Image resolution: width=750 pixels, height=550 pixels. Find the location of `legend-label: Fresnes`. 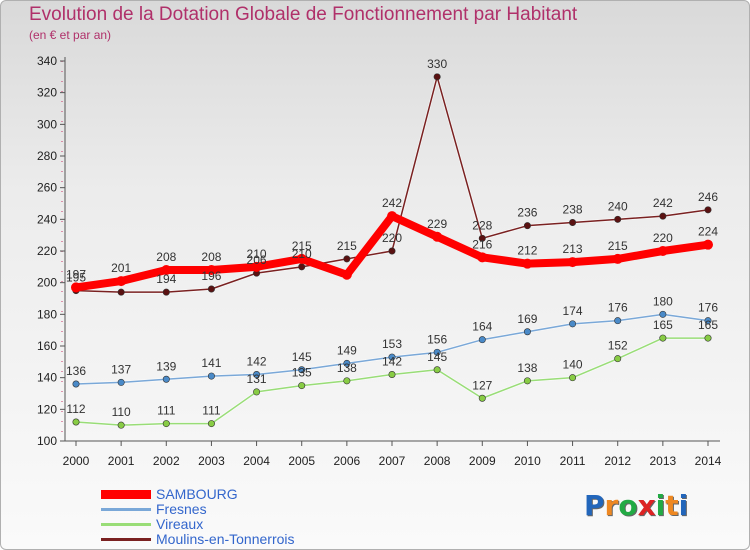

legend-label: Fresnes is located at coordinates (181, 509).